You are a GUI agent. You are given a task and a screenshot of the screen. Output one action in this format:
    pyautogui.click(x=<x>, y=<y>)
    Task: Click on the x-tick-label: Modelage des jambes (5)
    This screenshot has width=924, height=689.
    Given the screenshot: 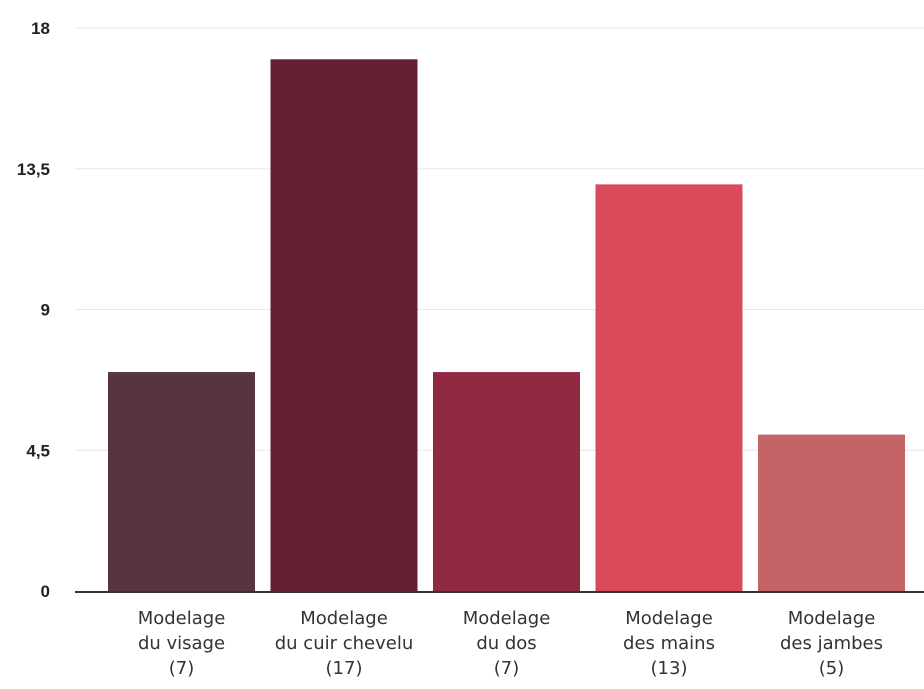 What is the action you would take?
    pyautogui.click(x=831, y=643)
    